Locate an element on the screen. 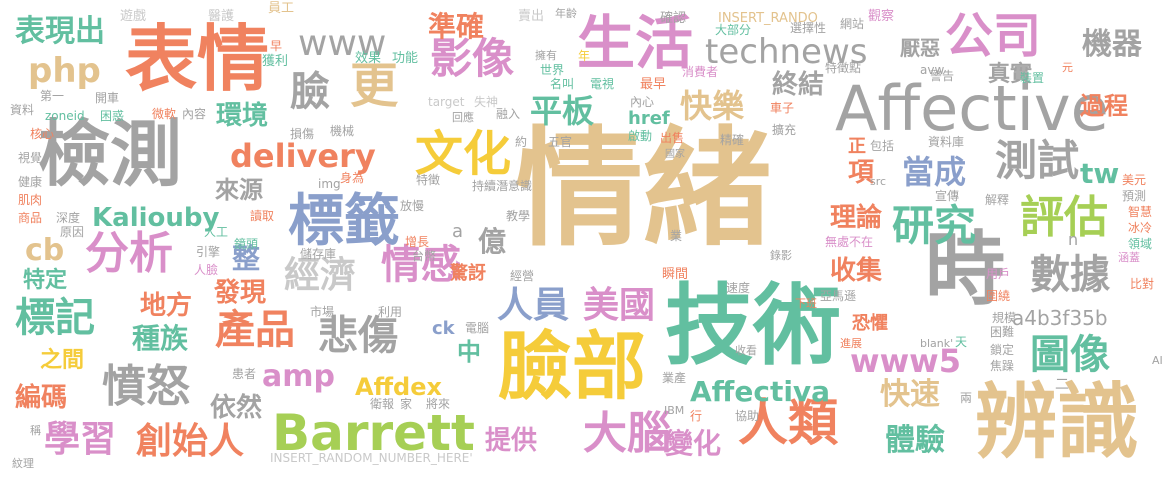  word-small-subconscious: 持續潛意識 is located at coordinates (502, 186).